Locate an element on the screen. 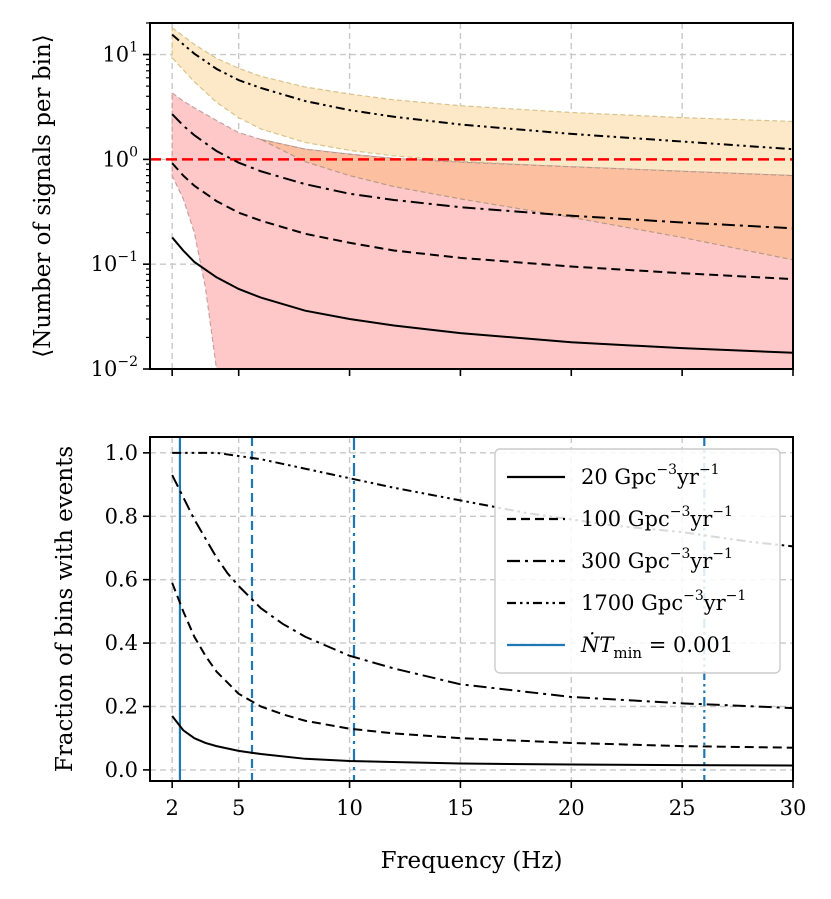 The height and width of the screenshot is (899, 831). legend-box is located at coordinates (637, 561).